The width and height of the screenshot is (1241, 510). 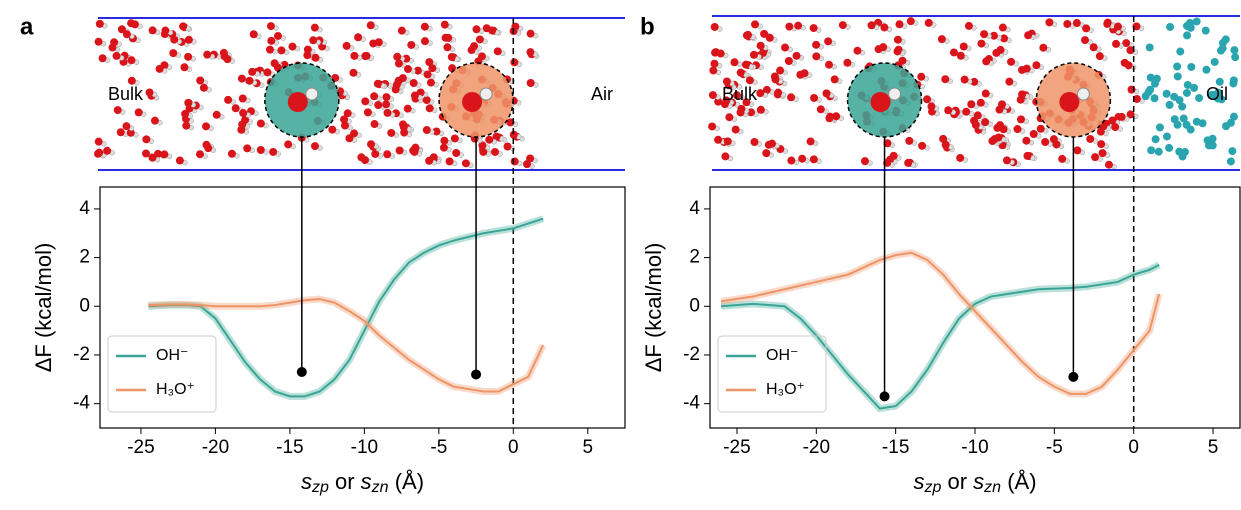 I want to click on legend-label: OH⁻, so click(x=172, y=355).